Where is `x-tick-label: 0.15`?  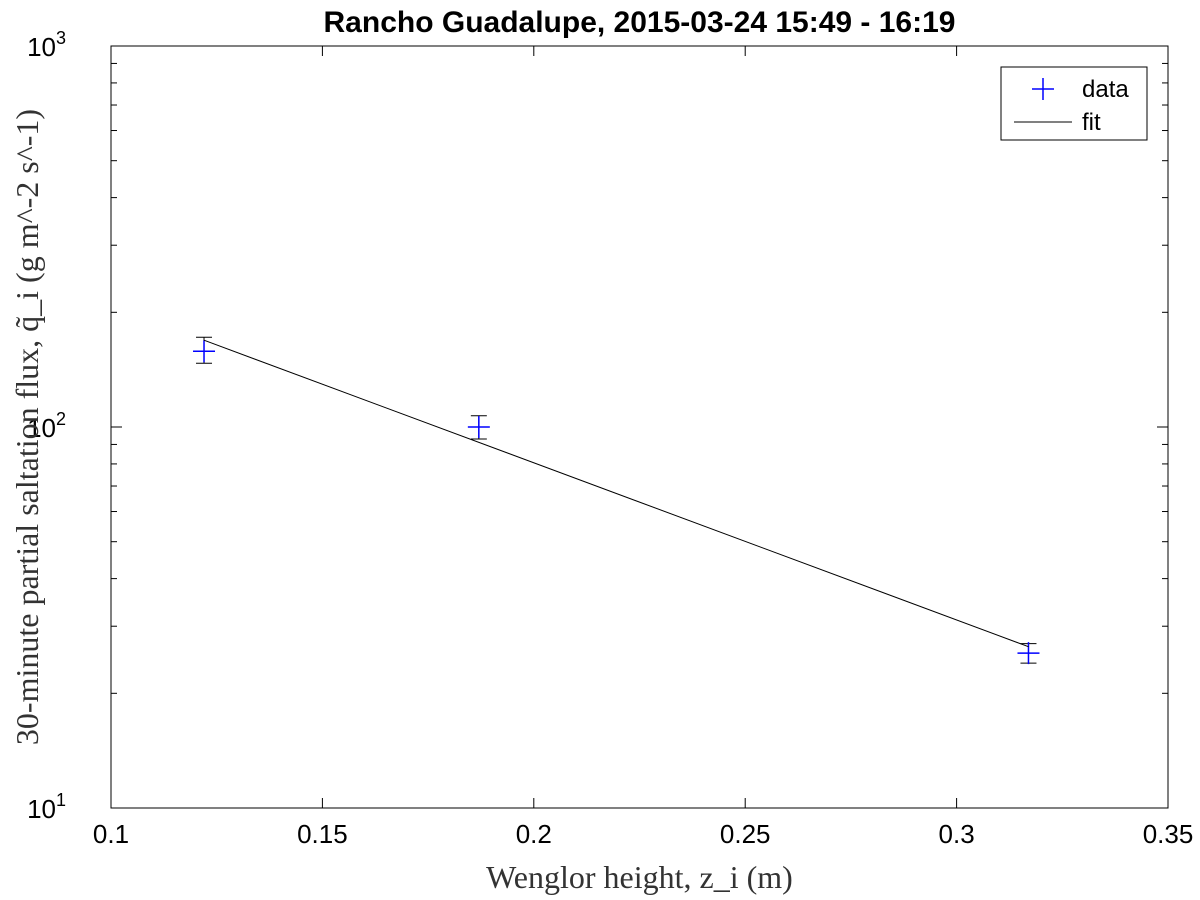
x-tick-label: 0.15 is located at coordinates (322, 834).